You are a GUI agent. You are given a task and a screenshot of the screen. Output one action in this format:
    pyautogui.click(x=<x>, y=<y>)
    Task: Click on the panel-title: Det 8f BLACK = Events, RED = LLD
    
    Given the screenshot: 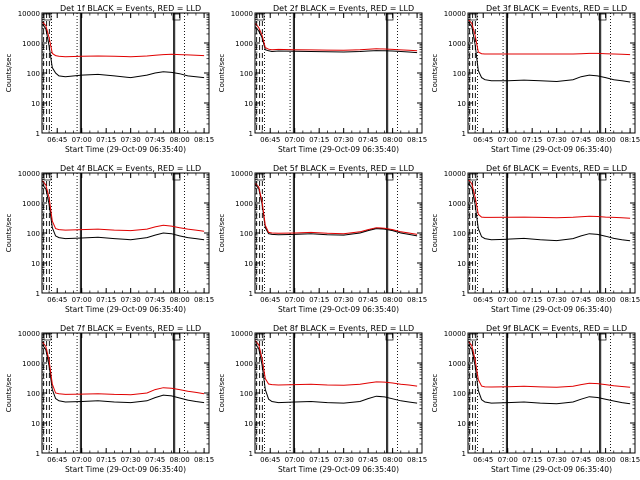 What is the action you would take?
    pyautogui.click(x=343, y=328)
    